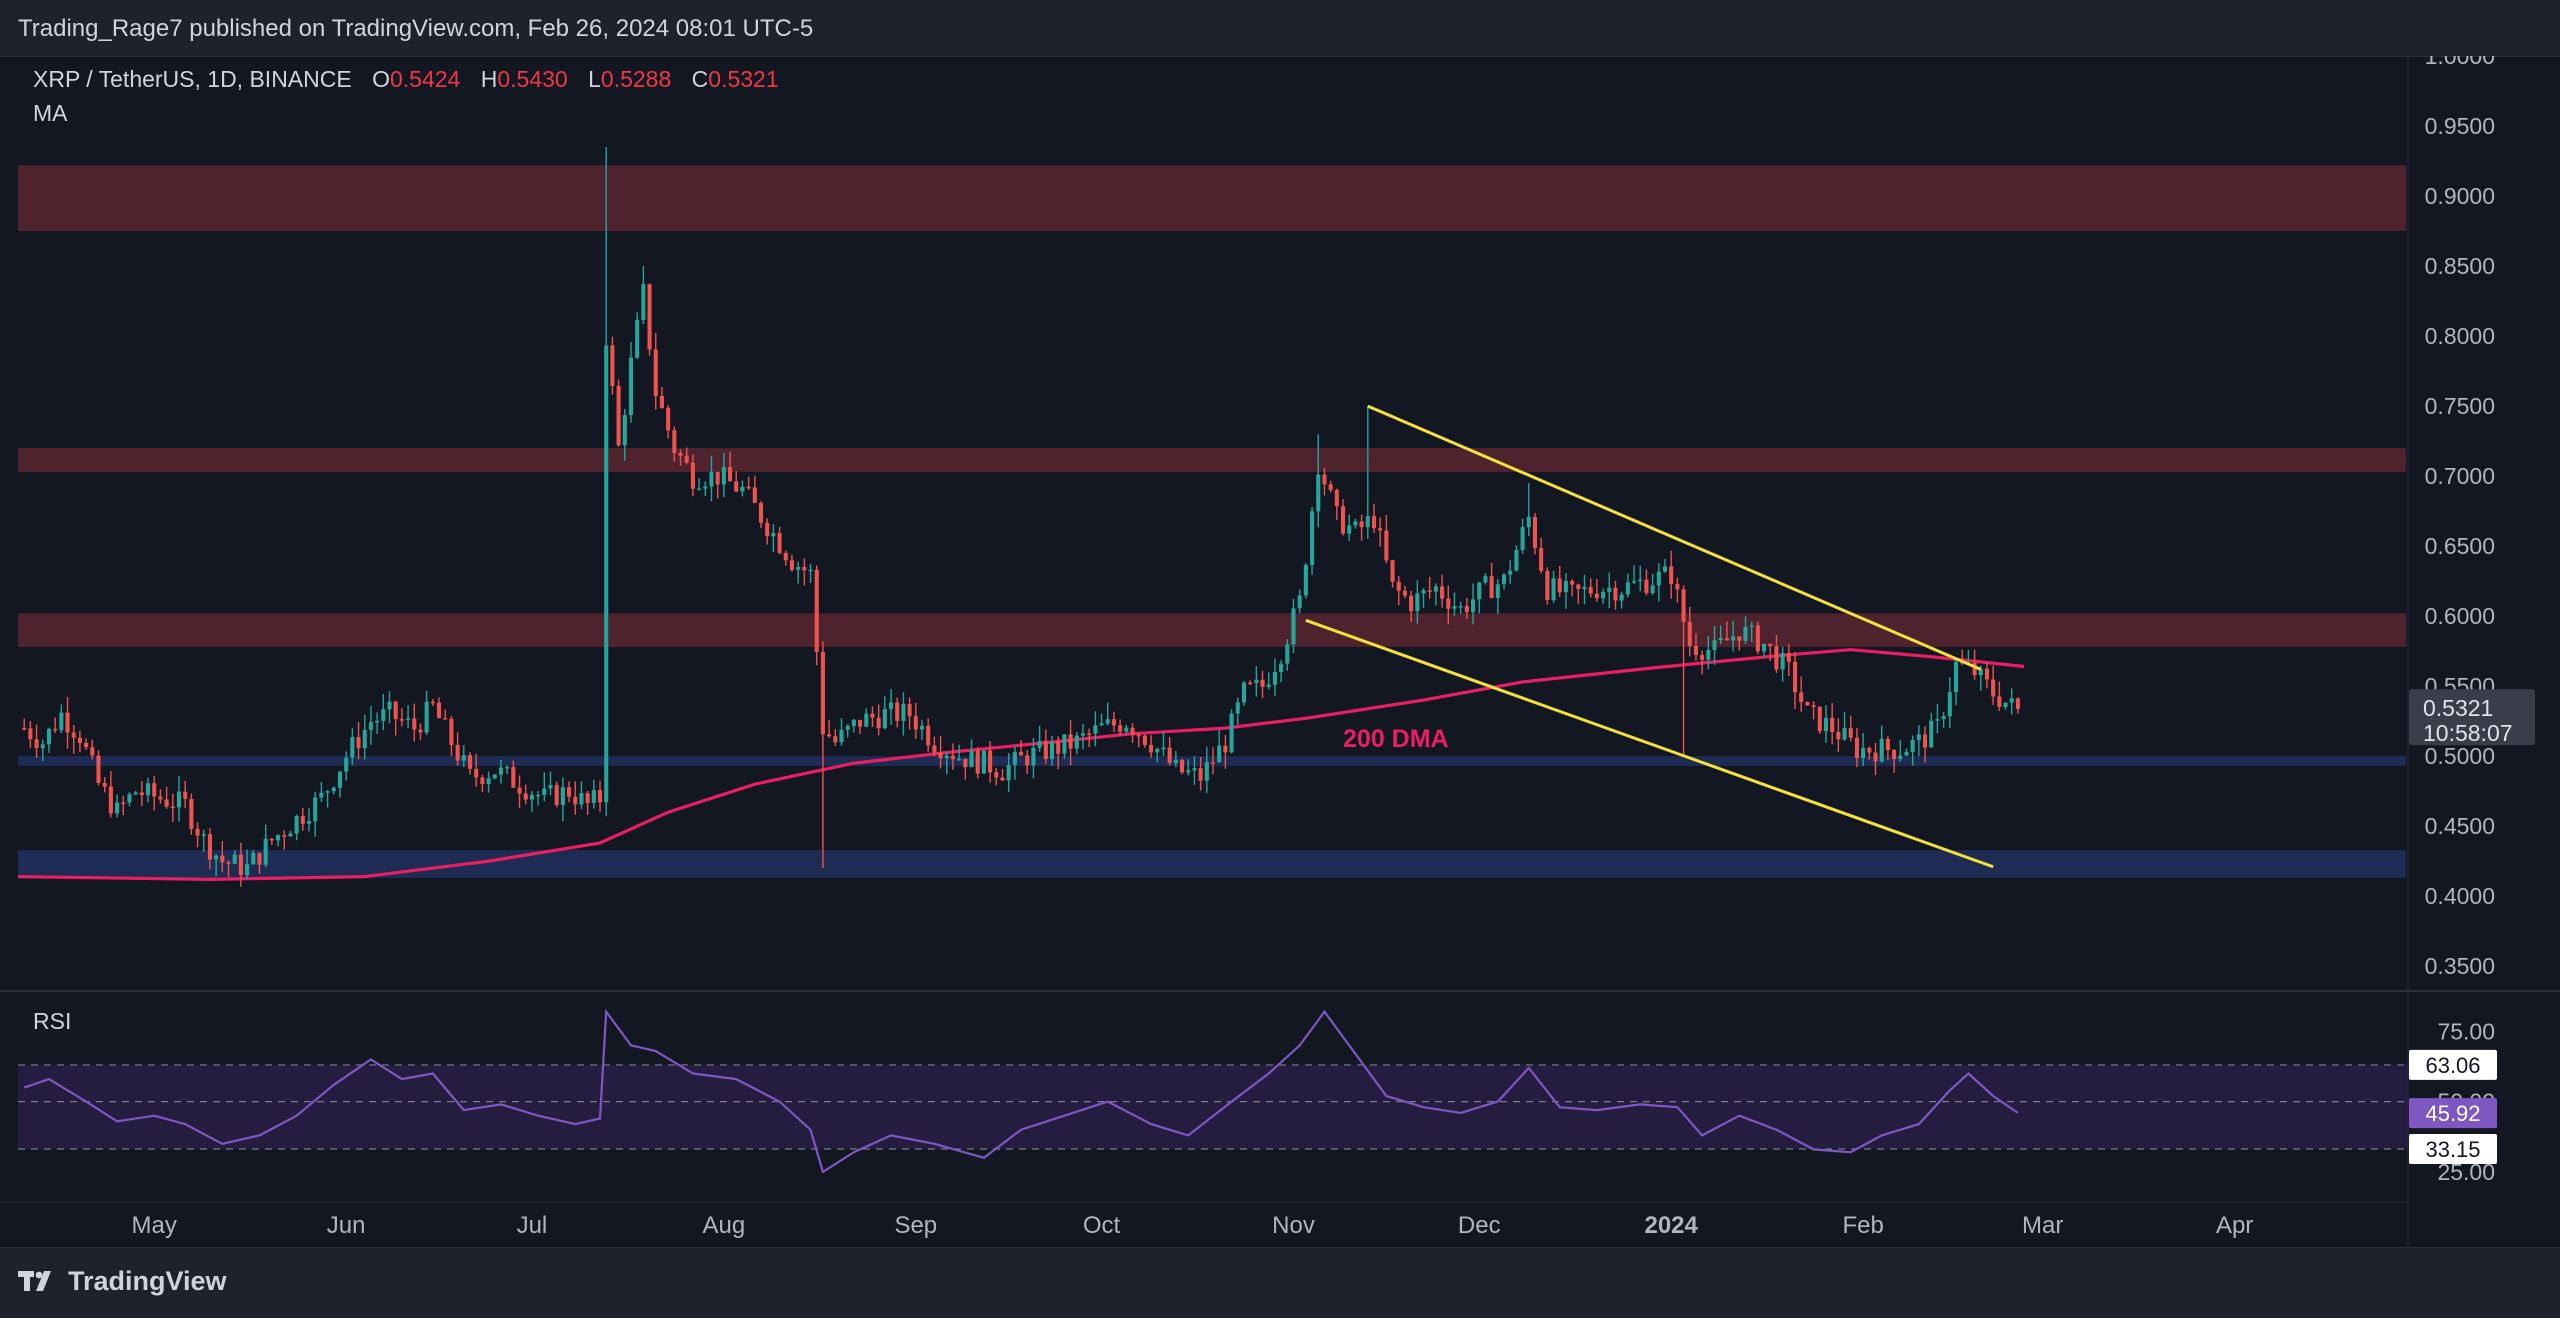 The height and width of the screenshot is (1318, 2560). I want to click on ma-200: 200 DMA, so click(1021, 765).